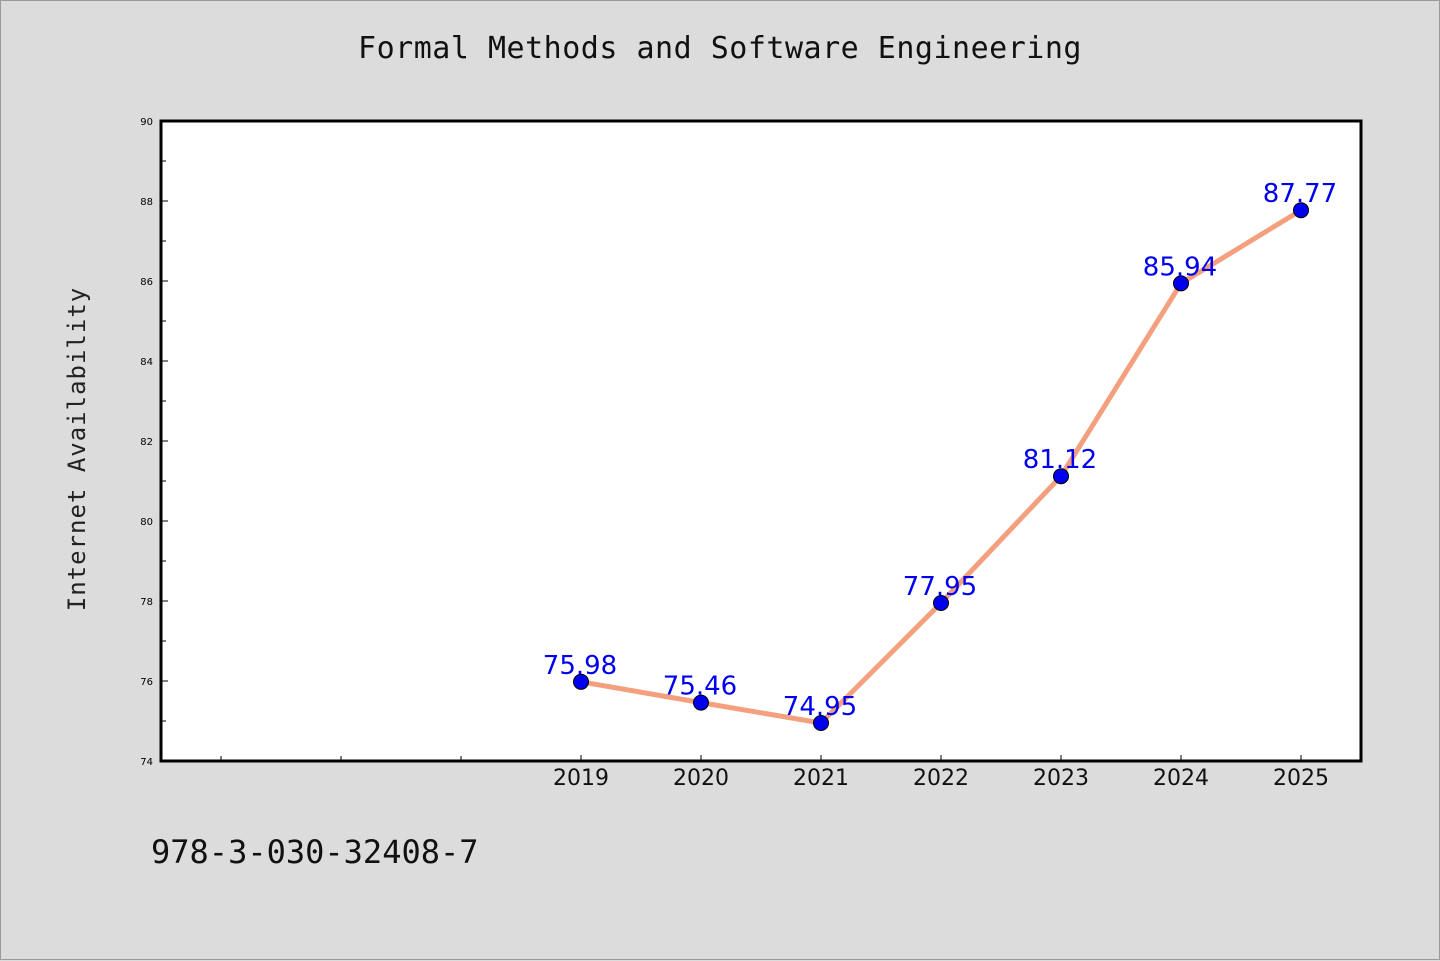 The width and height of the screenshot is (1440, 961). Describe the element at coordinates (146, 522) in the screenshot. I see `y-tick-label: 80` at that location.